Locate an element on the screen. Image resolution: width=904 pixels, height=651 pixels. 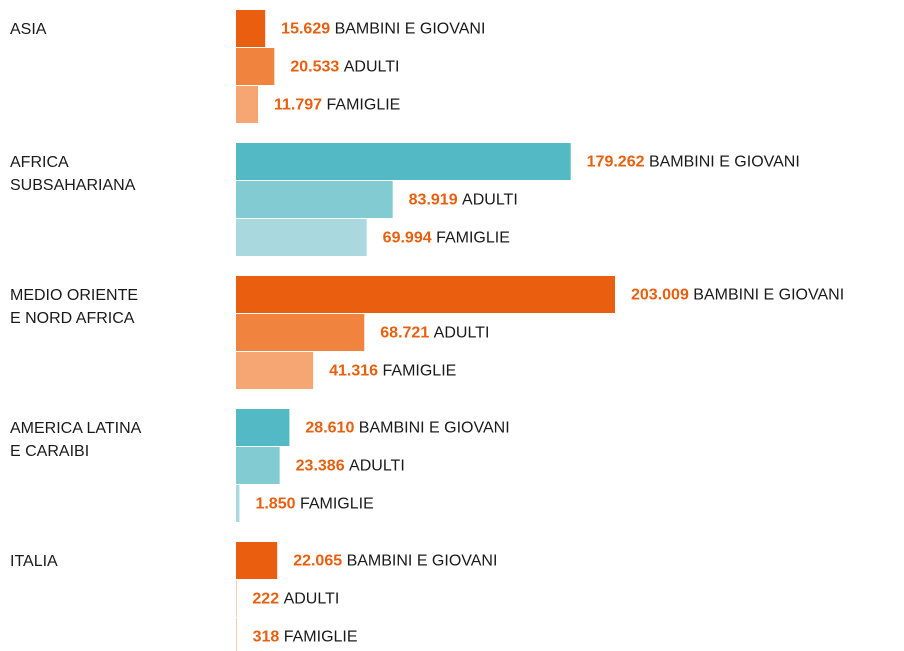
bar-label: 15.629 BAMBINI E GIOVANI is located at coordinates (383, 29).